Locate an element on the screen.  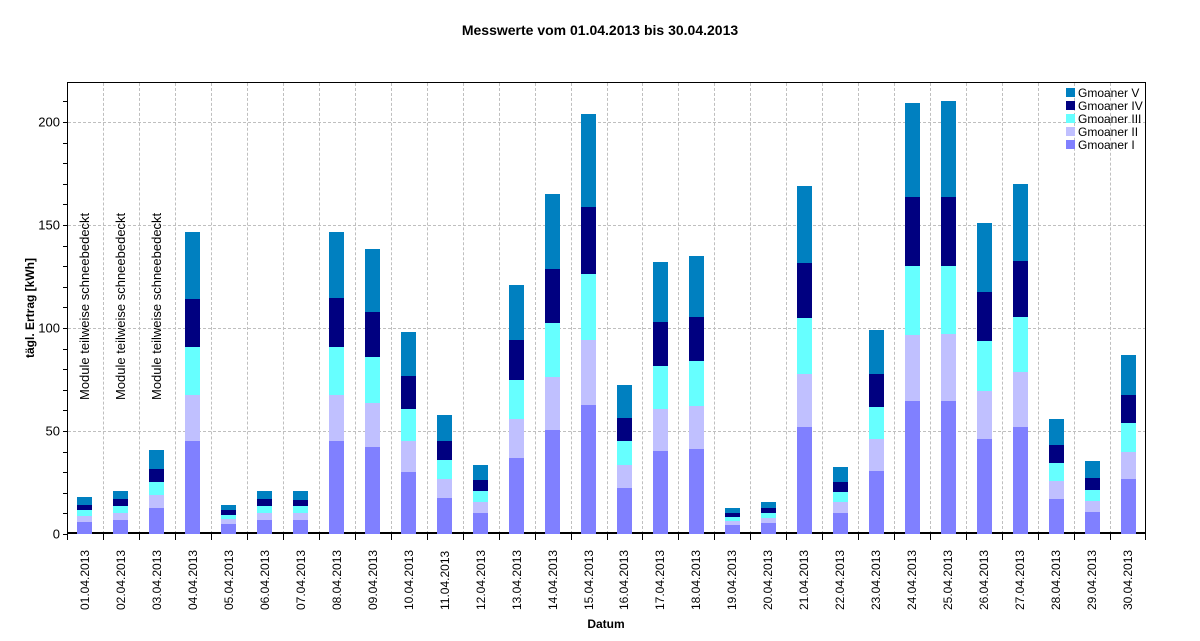
x-tick-label: 29.04.2013 is located at coordinates (1092, 579).